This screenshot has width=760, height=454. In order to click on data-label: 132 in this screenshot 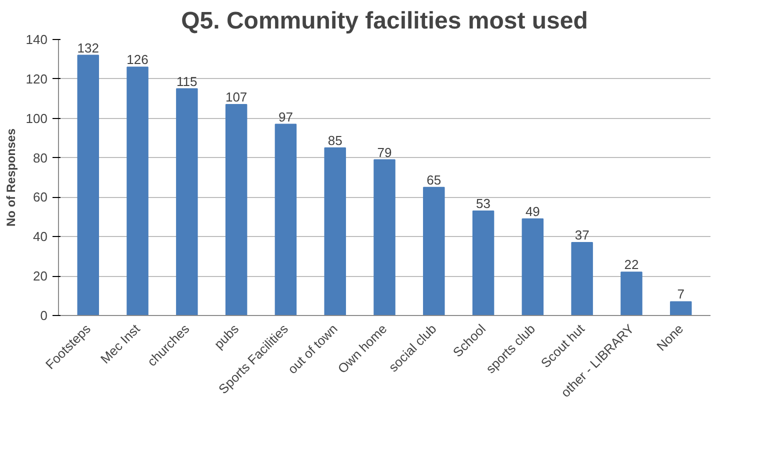, I will do `click(88, 48)`.